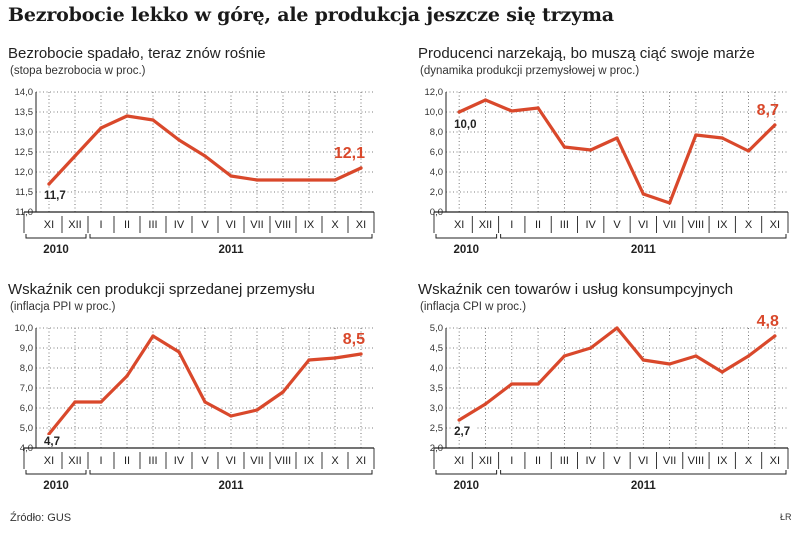 This screenshot has height=538, width=805. I want to click on y-tick-label: 12,0, so click(24, 172).